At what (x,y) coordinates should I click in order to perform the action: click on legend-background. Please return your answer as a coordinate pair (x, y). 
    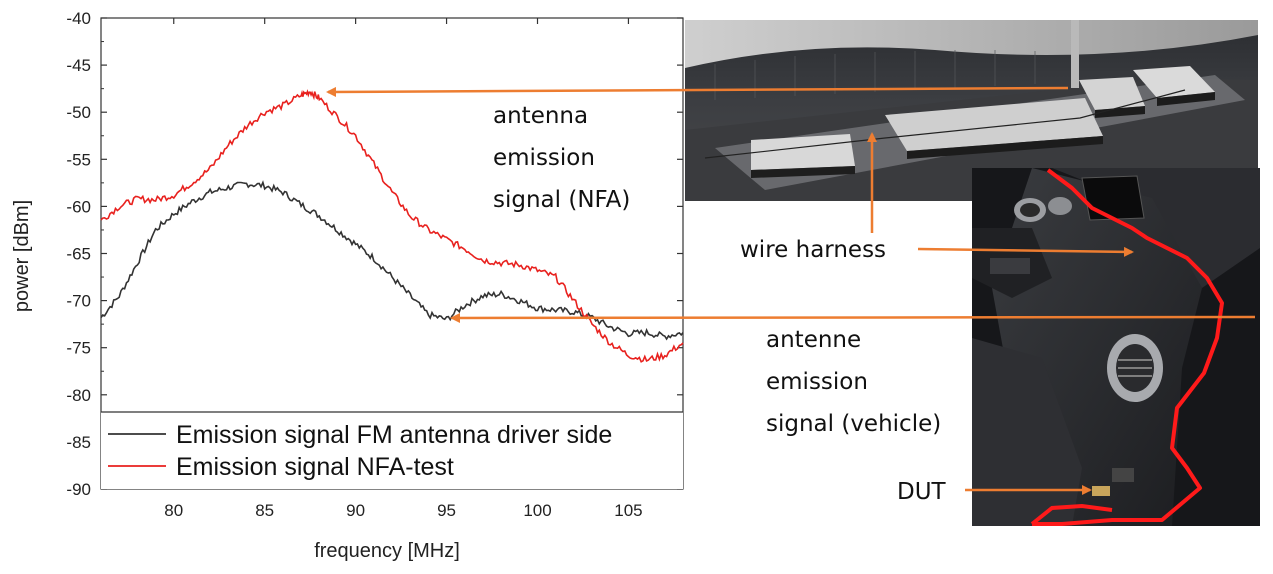
    Looking at the image, I should click on (392, 450).